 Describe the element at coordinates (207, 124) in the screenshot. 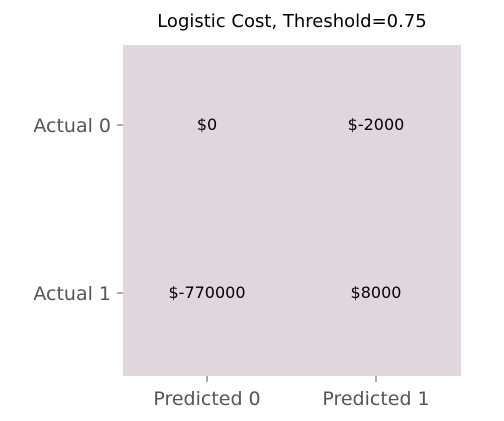

I see `cell-actual0-predicted0: $0` at that location.